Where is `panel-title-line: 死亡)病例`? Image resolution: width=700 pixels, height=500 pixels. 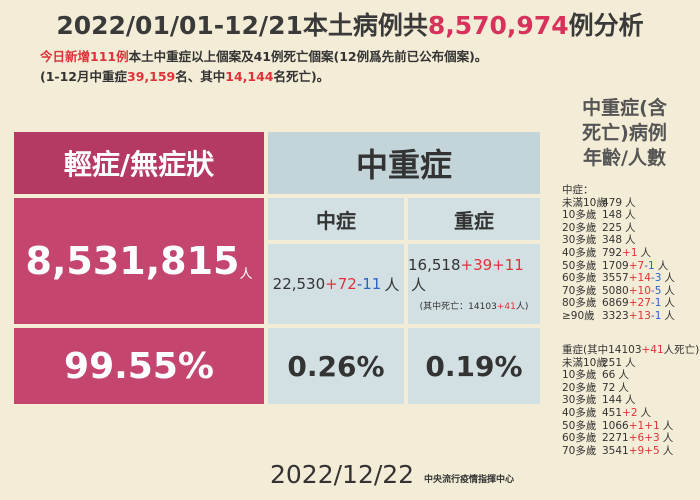
panel-title-line: 死亡)病例 is located at coordinates (624, 133).